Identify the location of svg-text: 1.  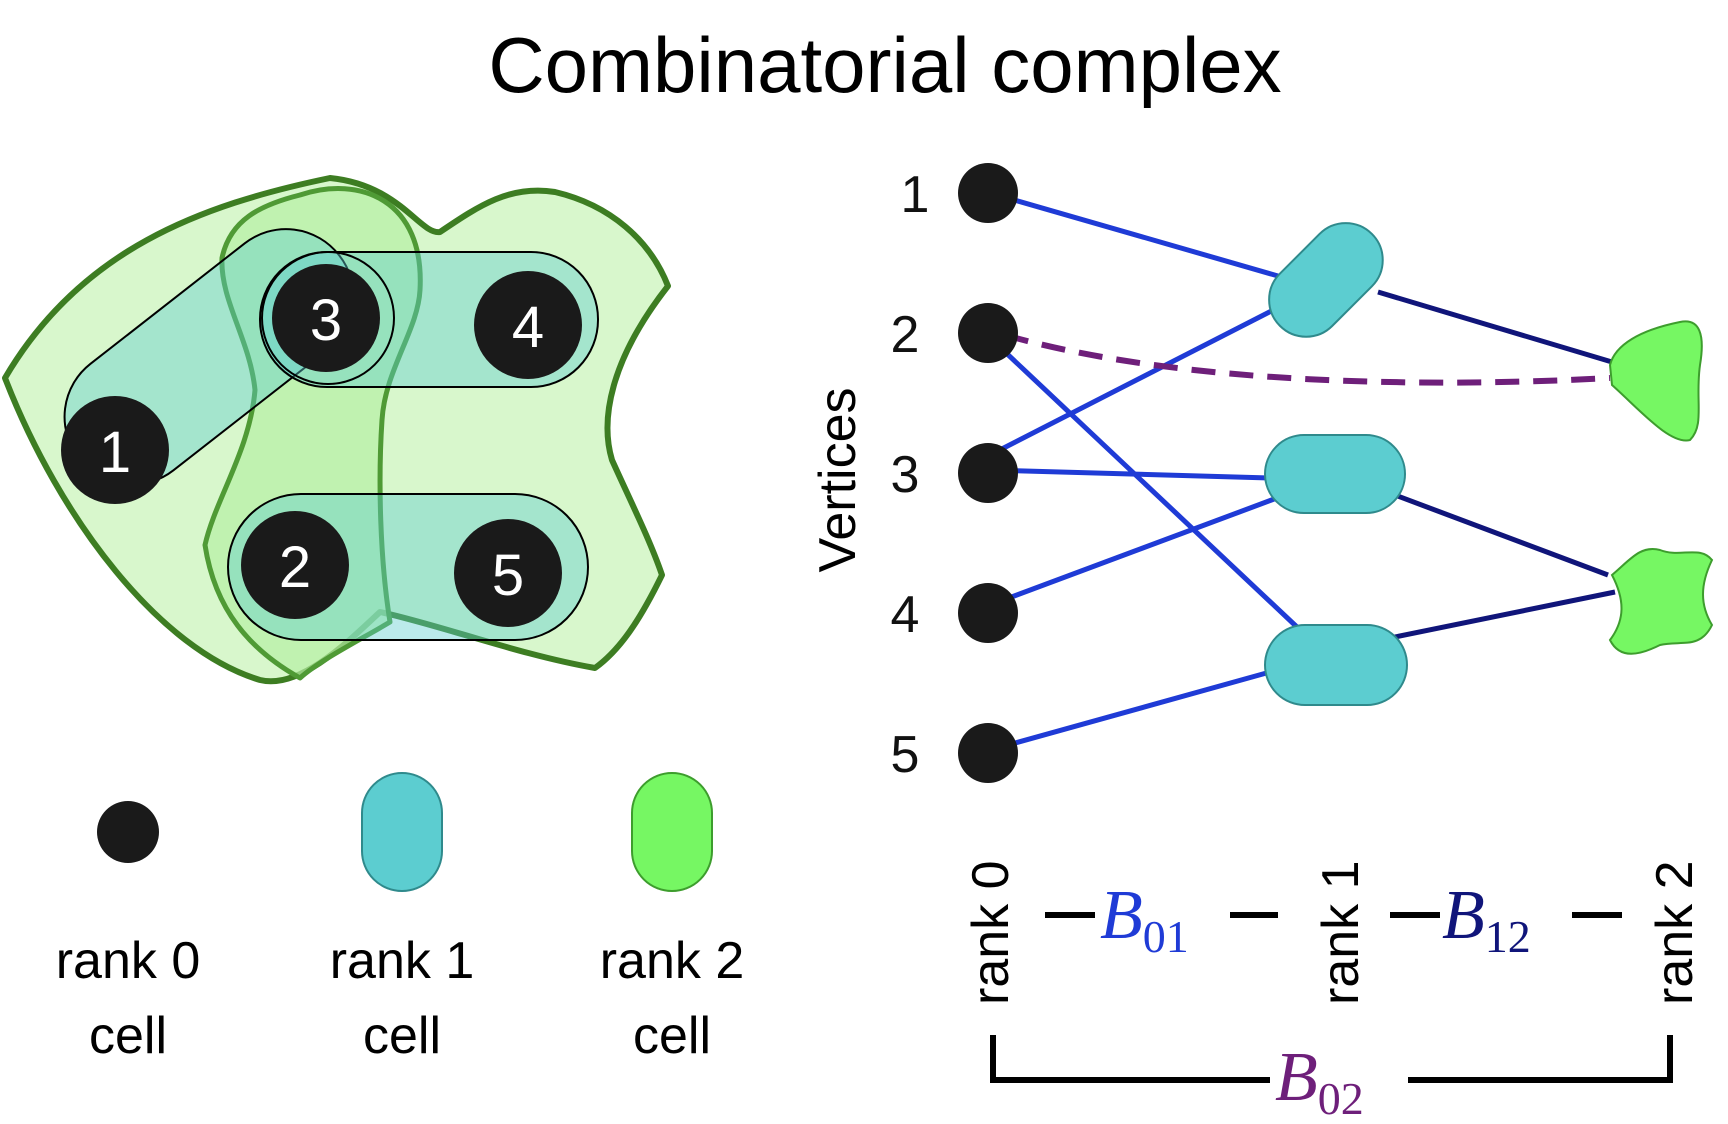
(115, 452).